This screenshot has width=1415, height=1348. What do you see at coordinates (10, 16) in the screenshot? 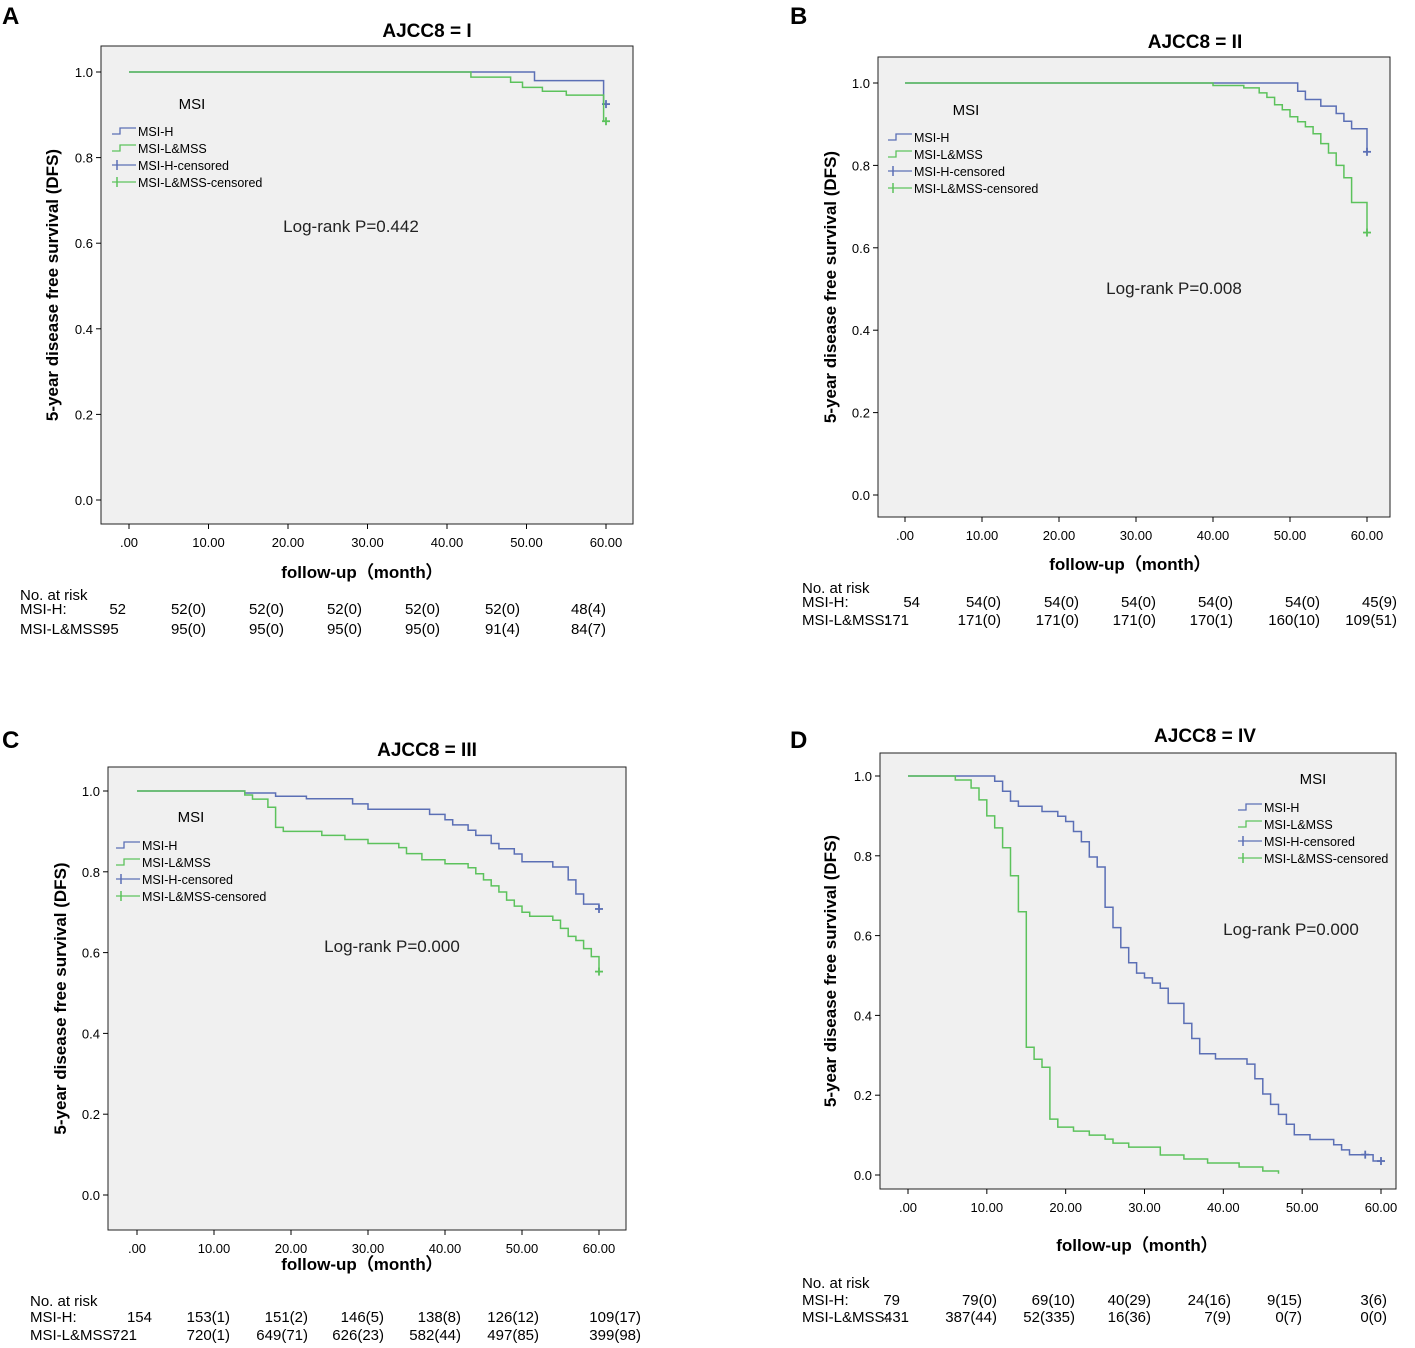
I see `panel-label: A` at bounding box center [10, 16].